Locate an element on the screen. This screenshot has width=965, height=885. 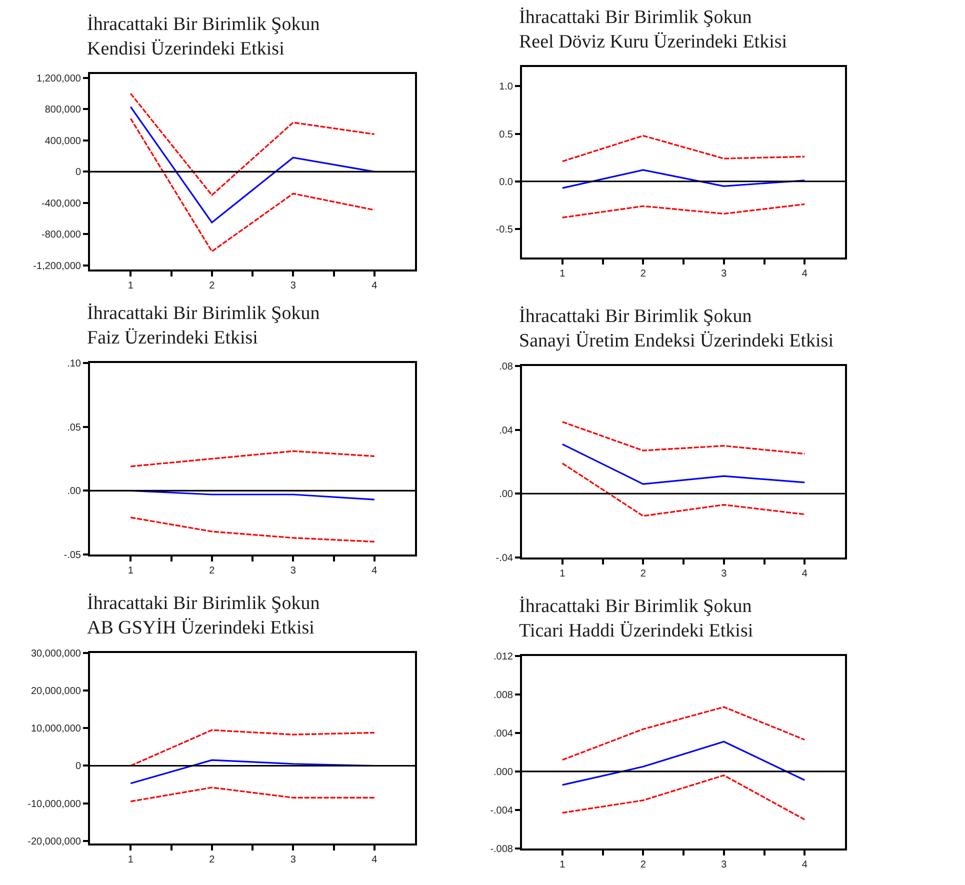
y-tick-label: 0.5 is located at coordinates (506, 134).